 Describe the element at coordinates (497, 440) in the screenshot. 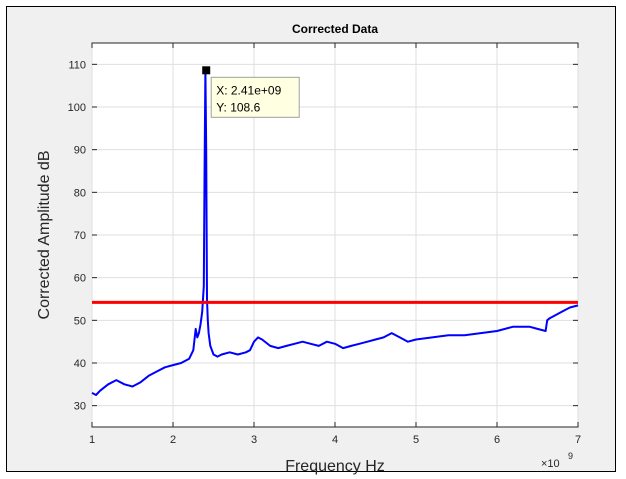

I see `x-tick-label: 6` at that location.